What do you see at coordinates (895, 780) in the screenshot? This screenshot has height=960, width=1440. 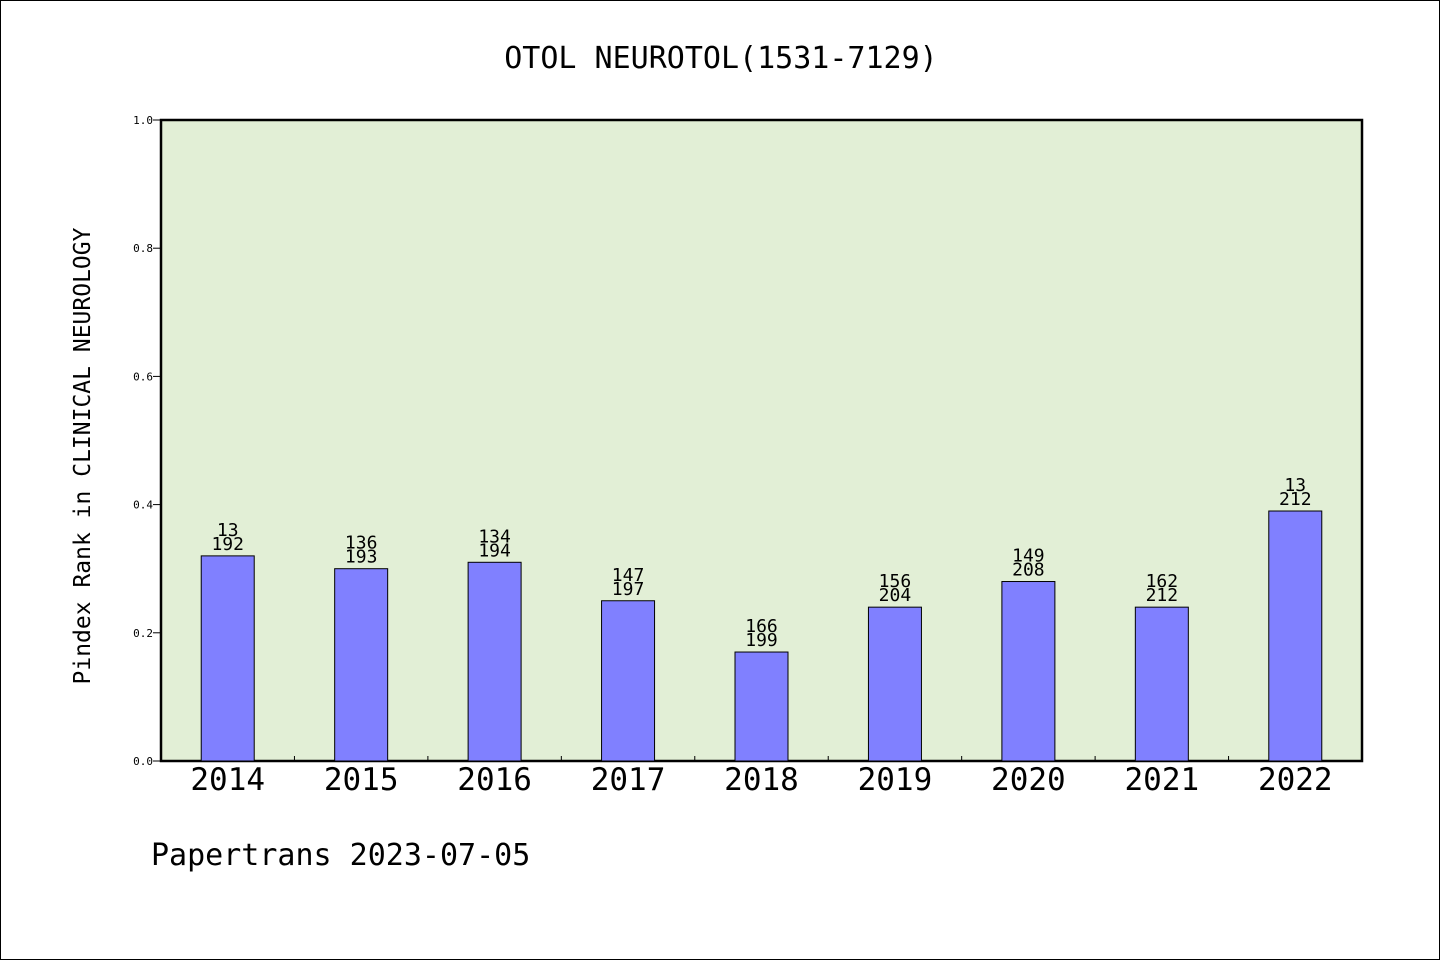 I see `x-tick-label: 2019` at bounding box center [895, 780].